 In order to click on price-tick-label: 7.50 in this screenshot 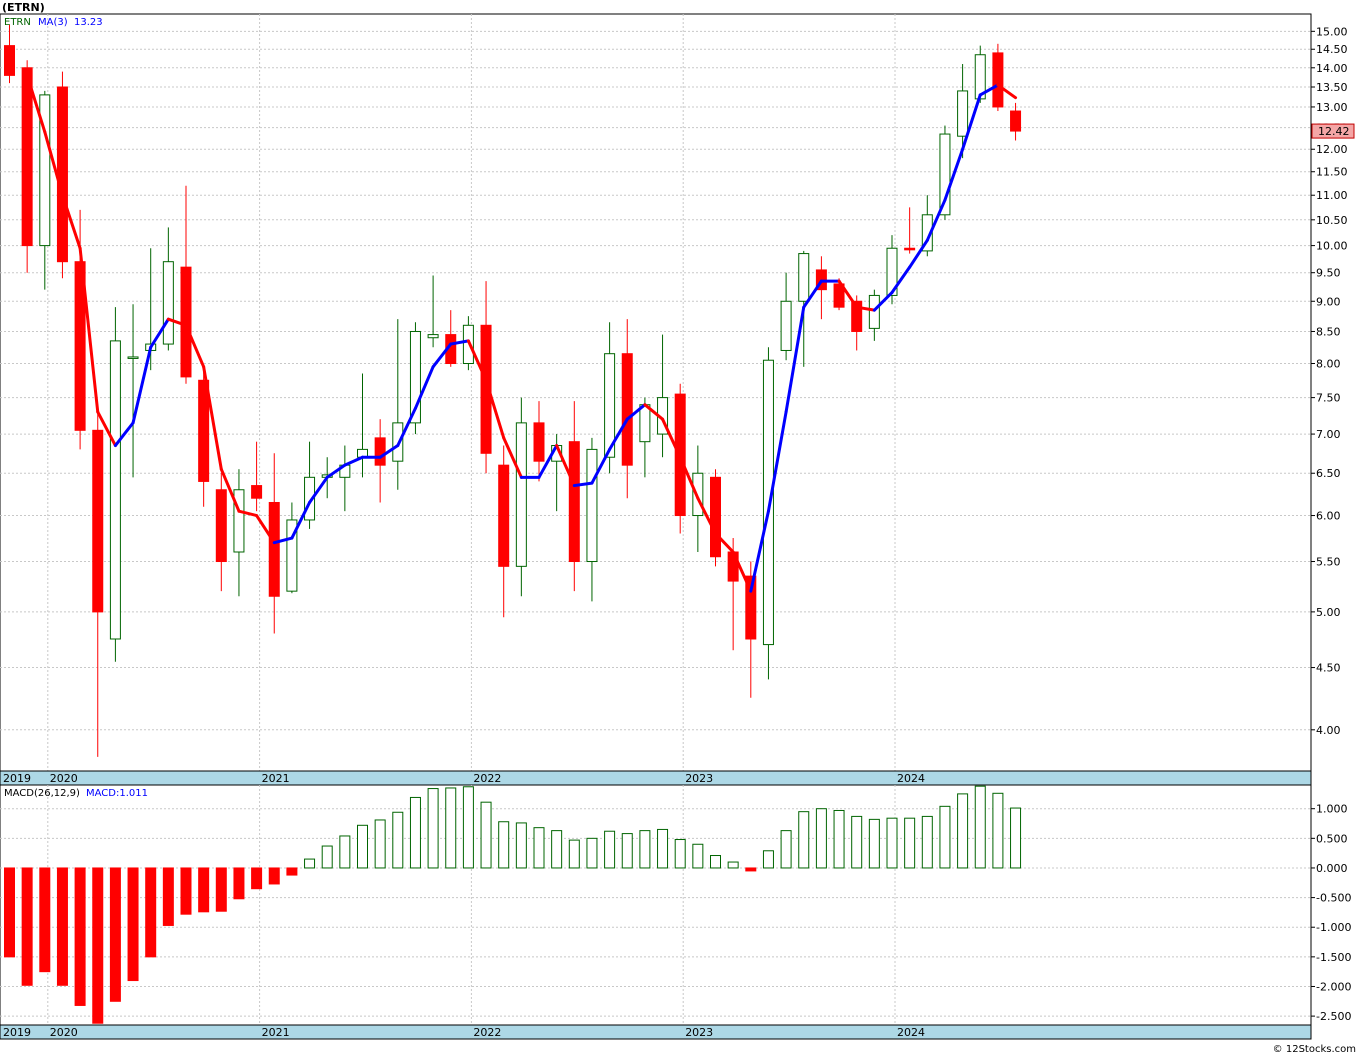, I will do `click(1328, 398)`.